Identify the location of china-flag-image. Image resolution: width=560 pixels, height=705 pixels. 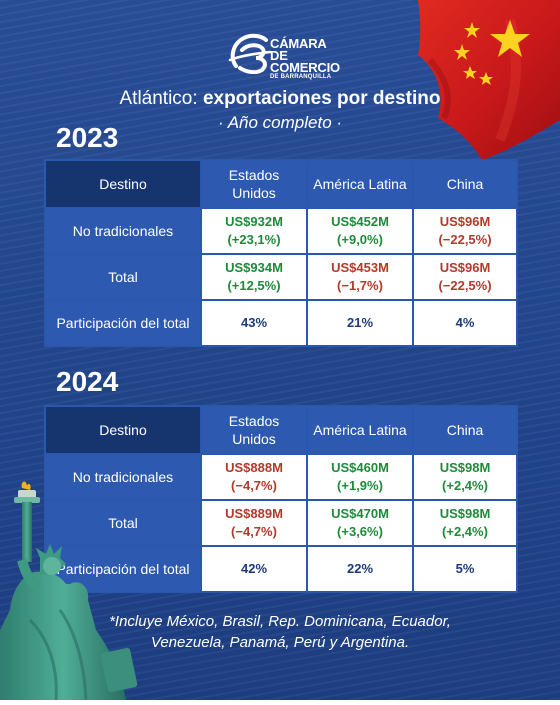
(480, 80).